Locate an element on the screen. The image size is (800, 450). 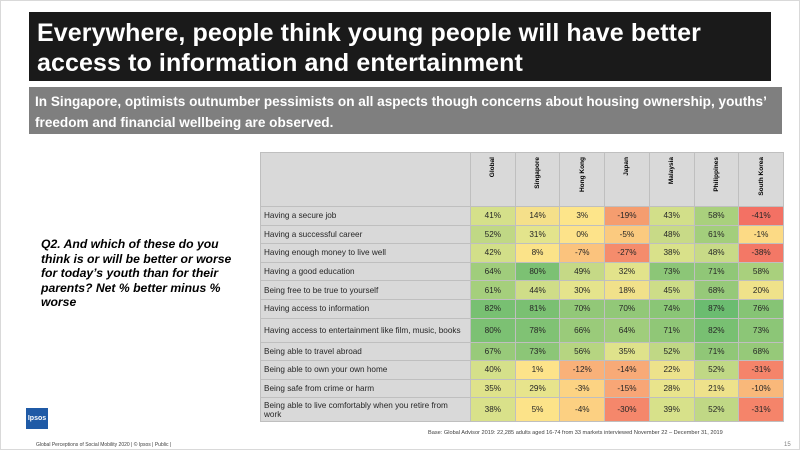
value-cell: 66% is located at coordinates (582, 330).